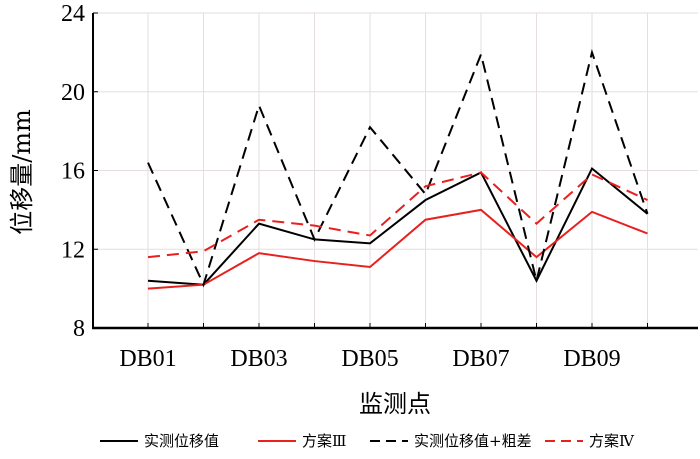 The height and width of the screenshot is (459, 700). I want to click on y-tick-label: 24, so click(73, 14).